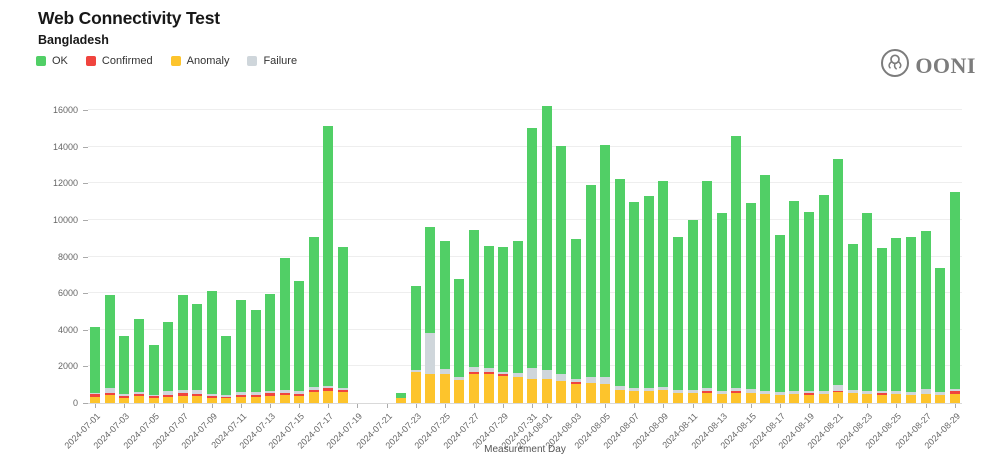  Describe the element at coordinates (895, 65) in the screenshot. I see `ooni-octopus-icon` at that location.